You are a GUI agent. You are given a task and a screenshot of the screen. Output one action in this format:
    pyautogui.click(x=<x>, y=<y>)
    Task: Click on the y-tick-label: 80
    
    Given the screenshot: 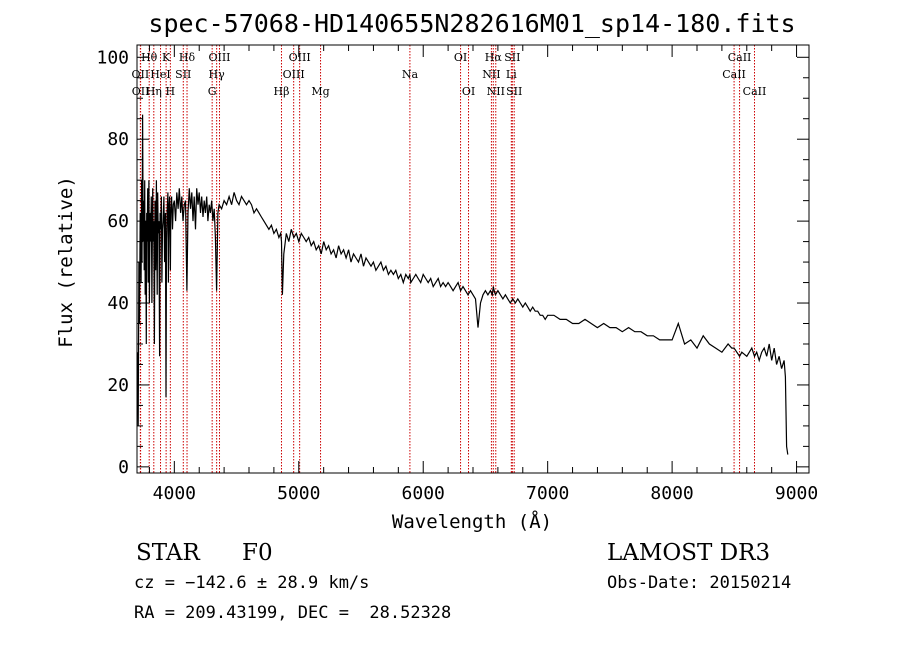 What is the action you would take?
    pyautogui.click(x=118, y=139)
    